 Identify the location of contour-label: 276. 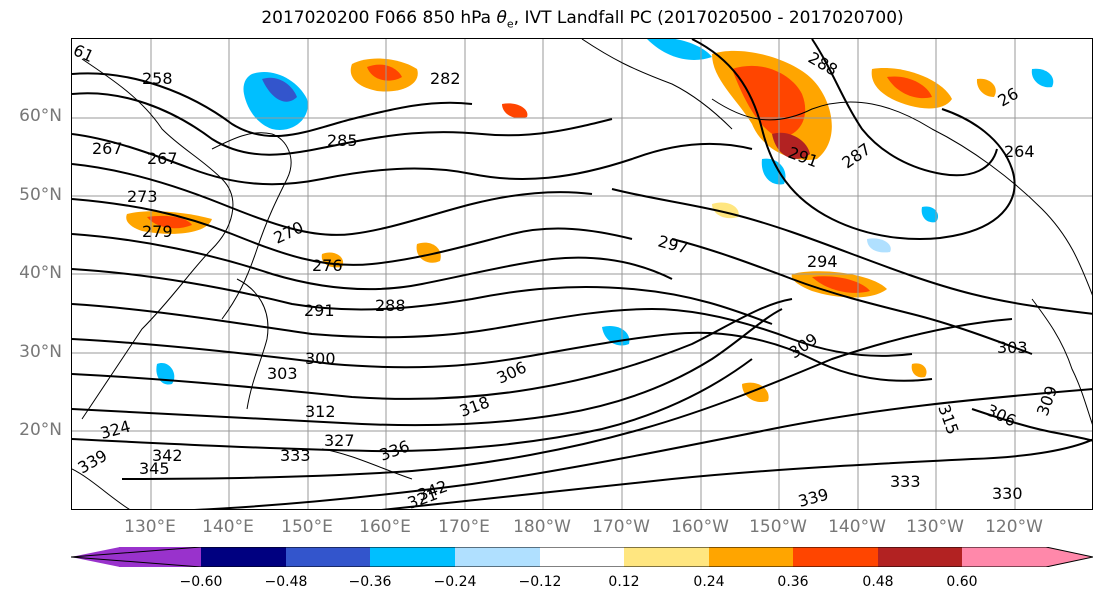
(327, 265).